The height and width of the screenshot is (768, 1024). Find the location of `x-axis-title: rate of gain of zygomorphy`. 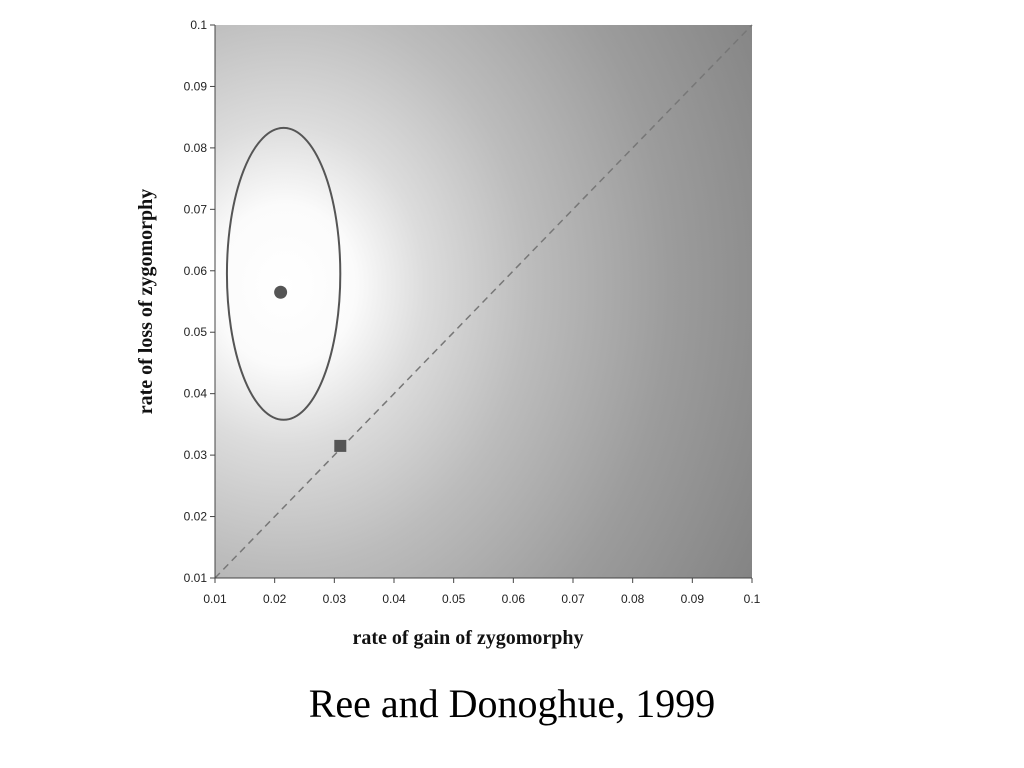

x-axis-title: rate of gain of zygomorphy is located at coordinates (467, 638).